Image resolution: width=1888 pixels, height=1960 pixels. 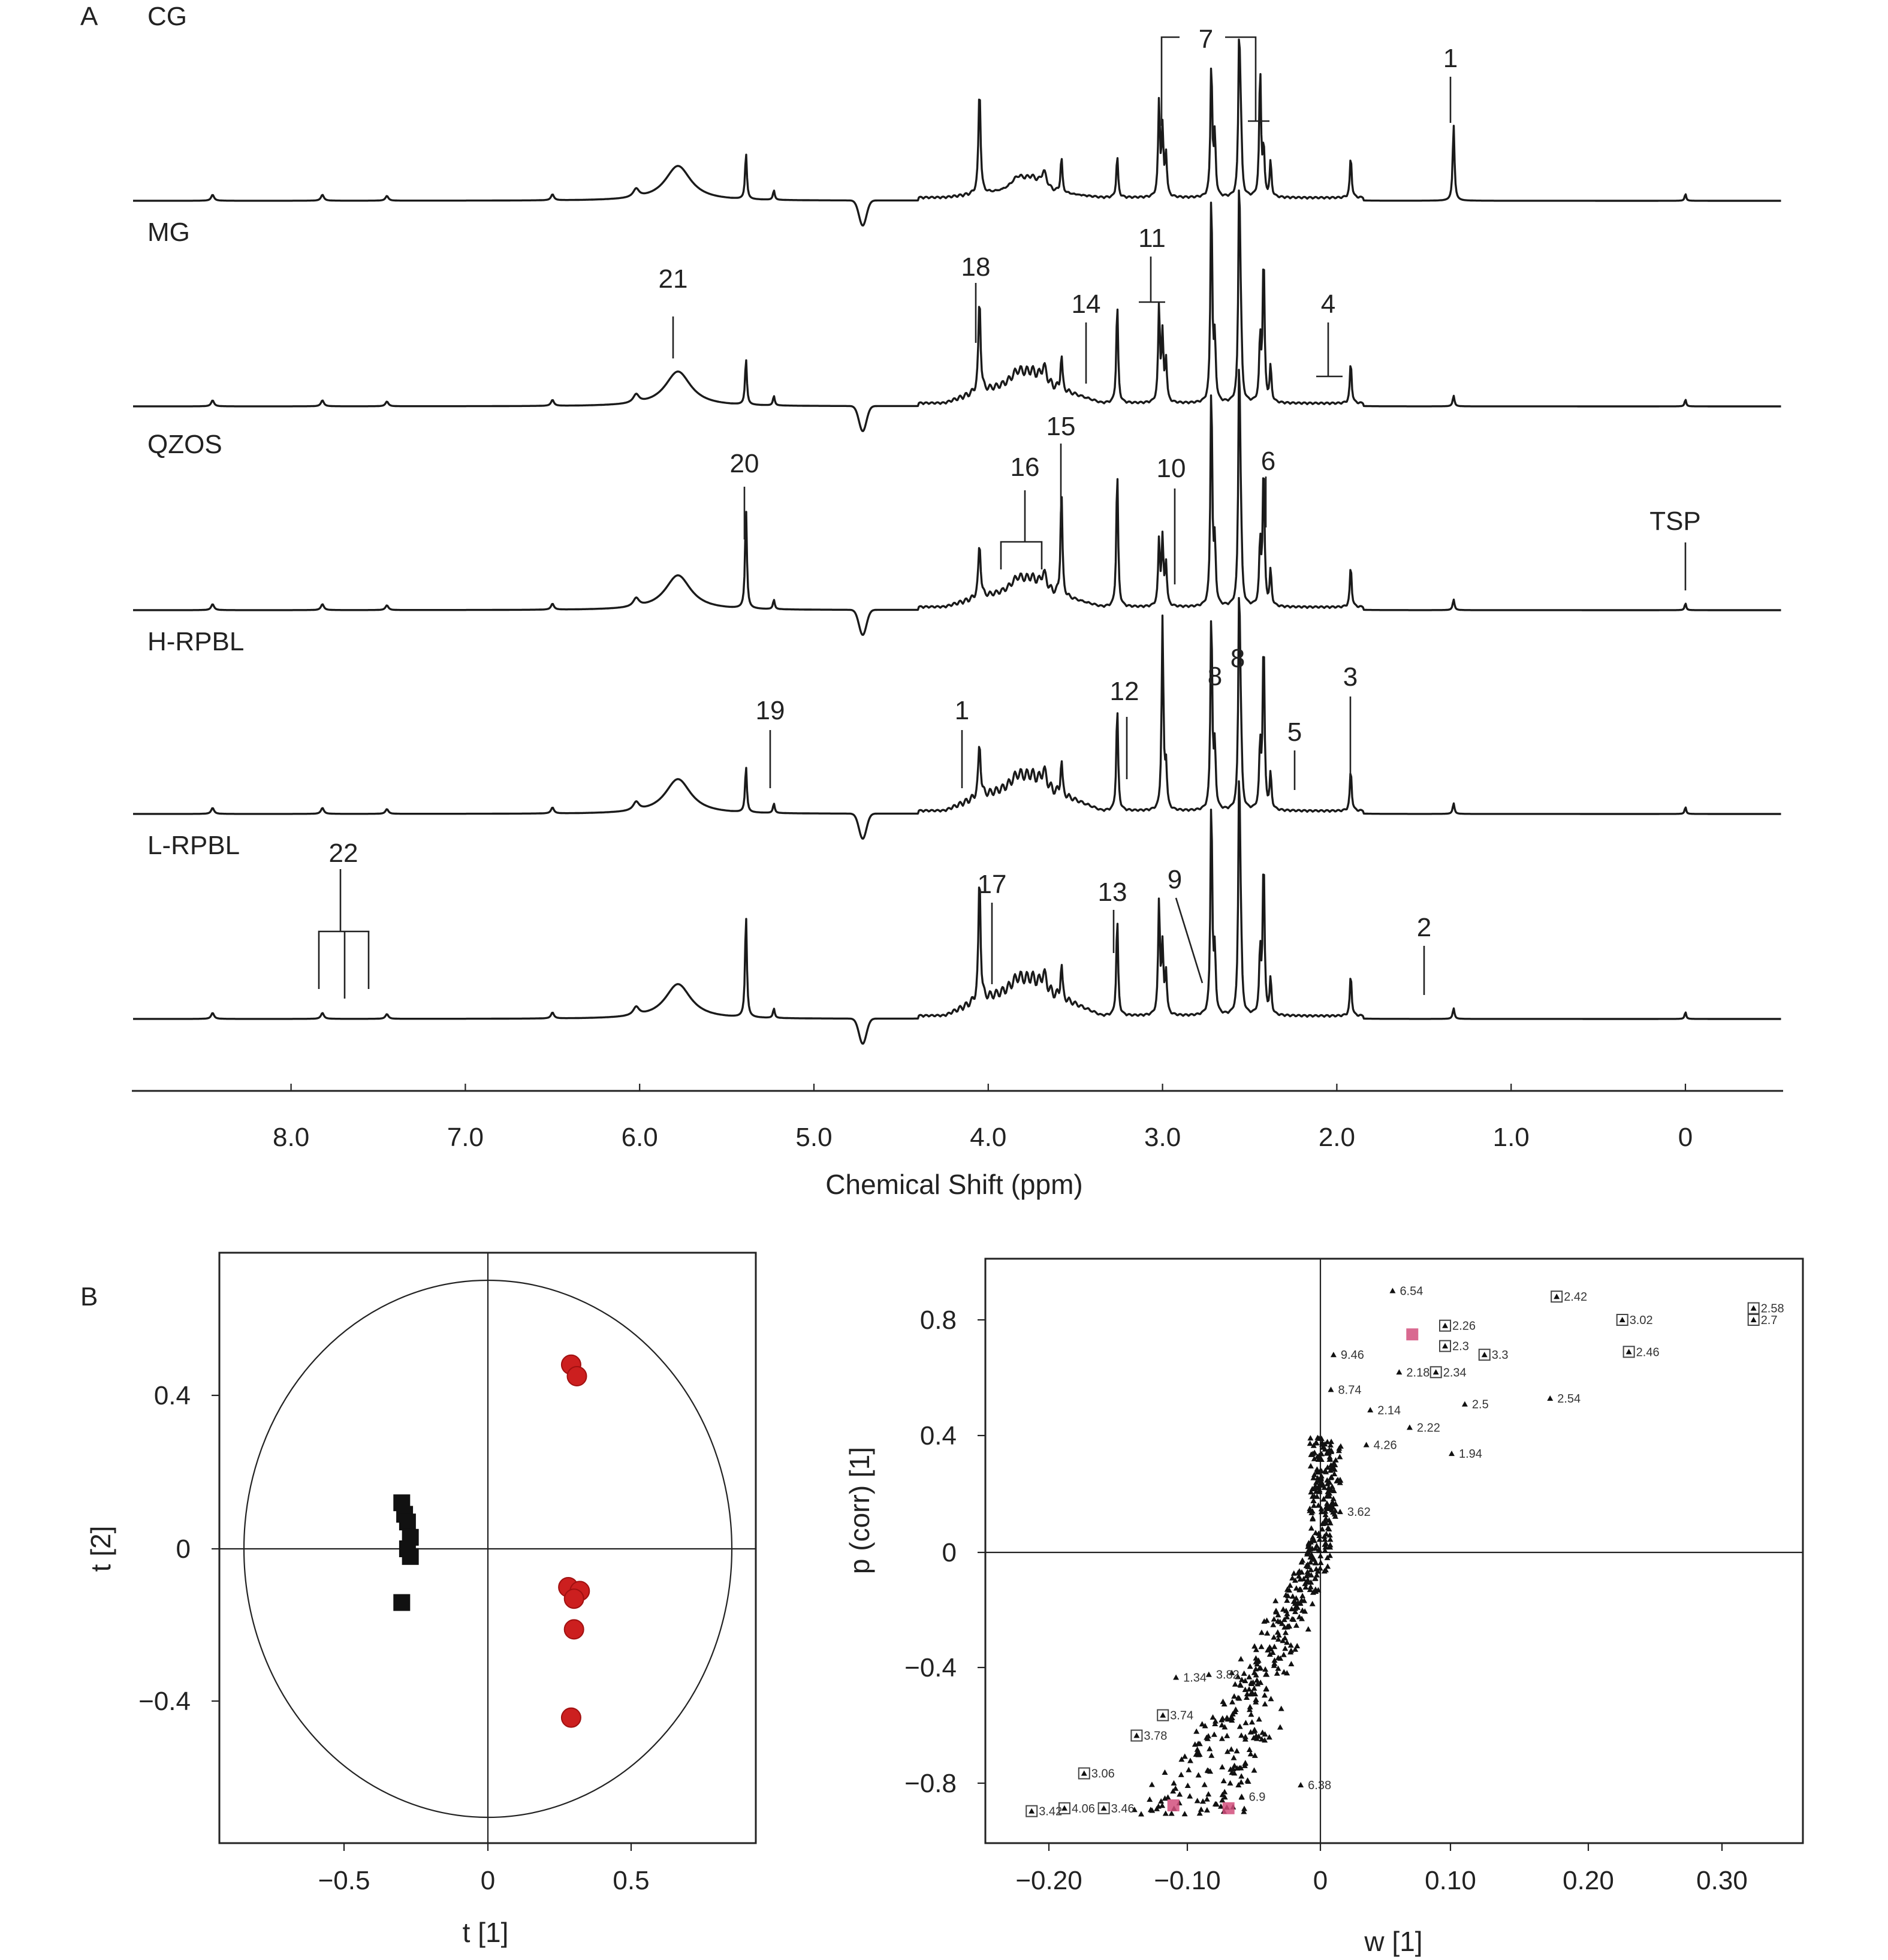 I want to click on s-plot-point-label: 9.46, so click(x=1352, y=1355).